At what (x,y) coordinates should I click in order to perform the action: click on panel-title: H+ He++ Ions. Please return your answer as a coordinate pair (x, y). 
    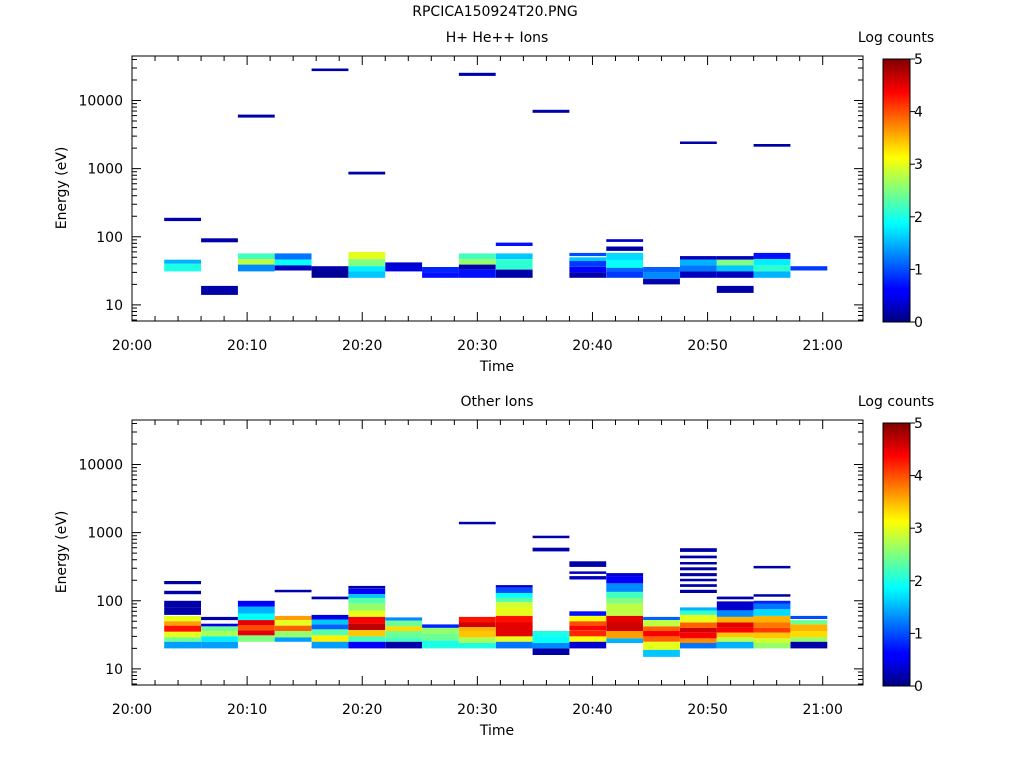
    Looking at the image, I should click on (497, 38).